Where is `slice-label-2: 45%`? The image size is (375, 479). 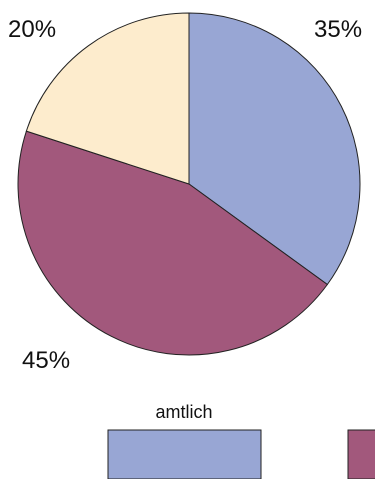
slice-label-2: 45% is located at coordinates (46, 360).